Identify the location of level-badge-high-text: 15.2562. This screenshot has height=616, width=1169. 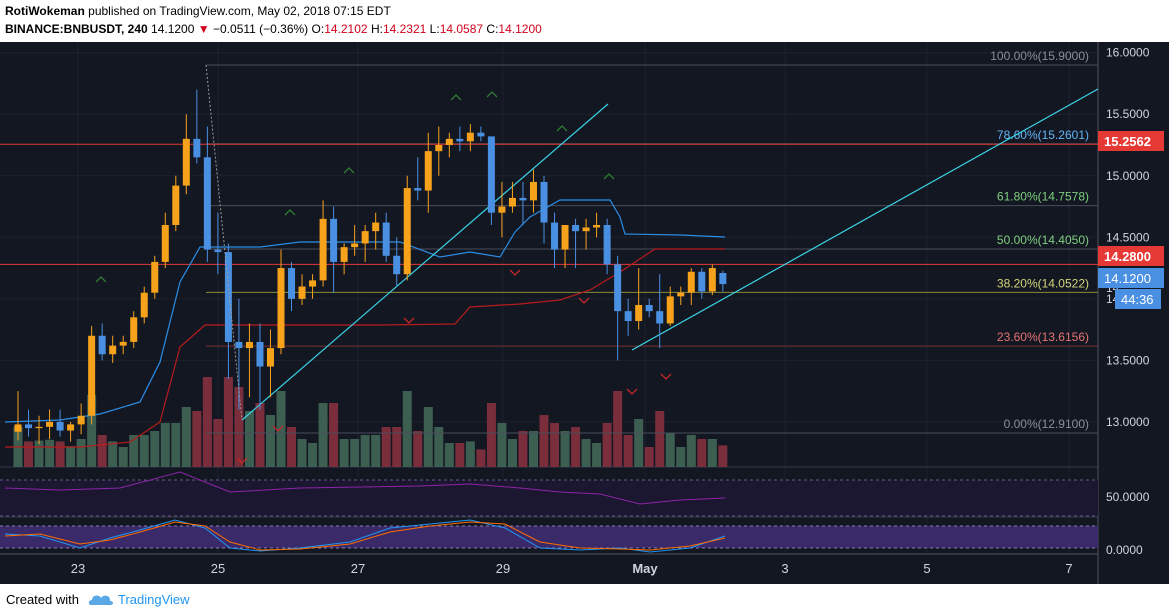
(1127, 141).